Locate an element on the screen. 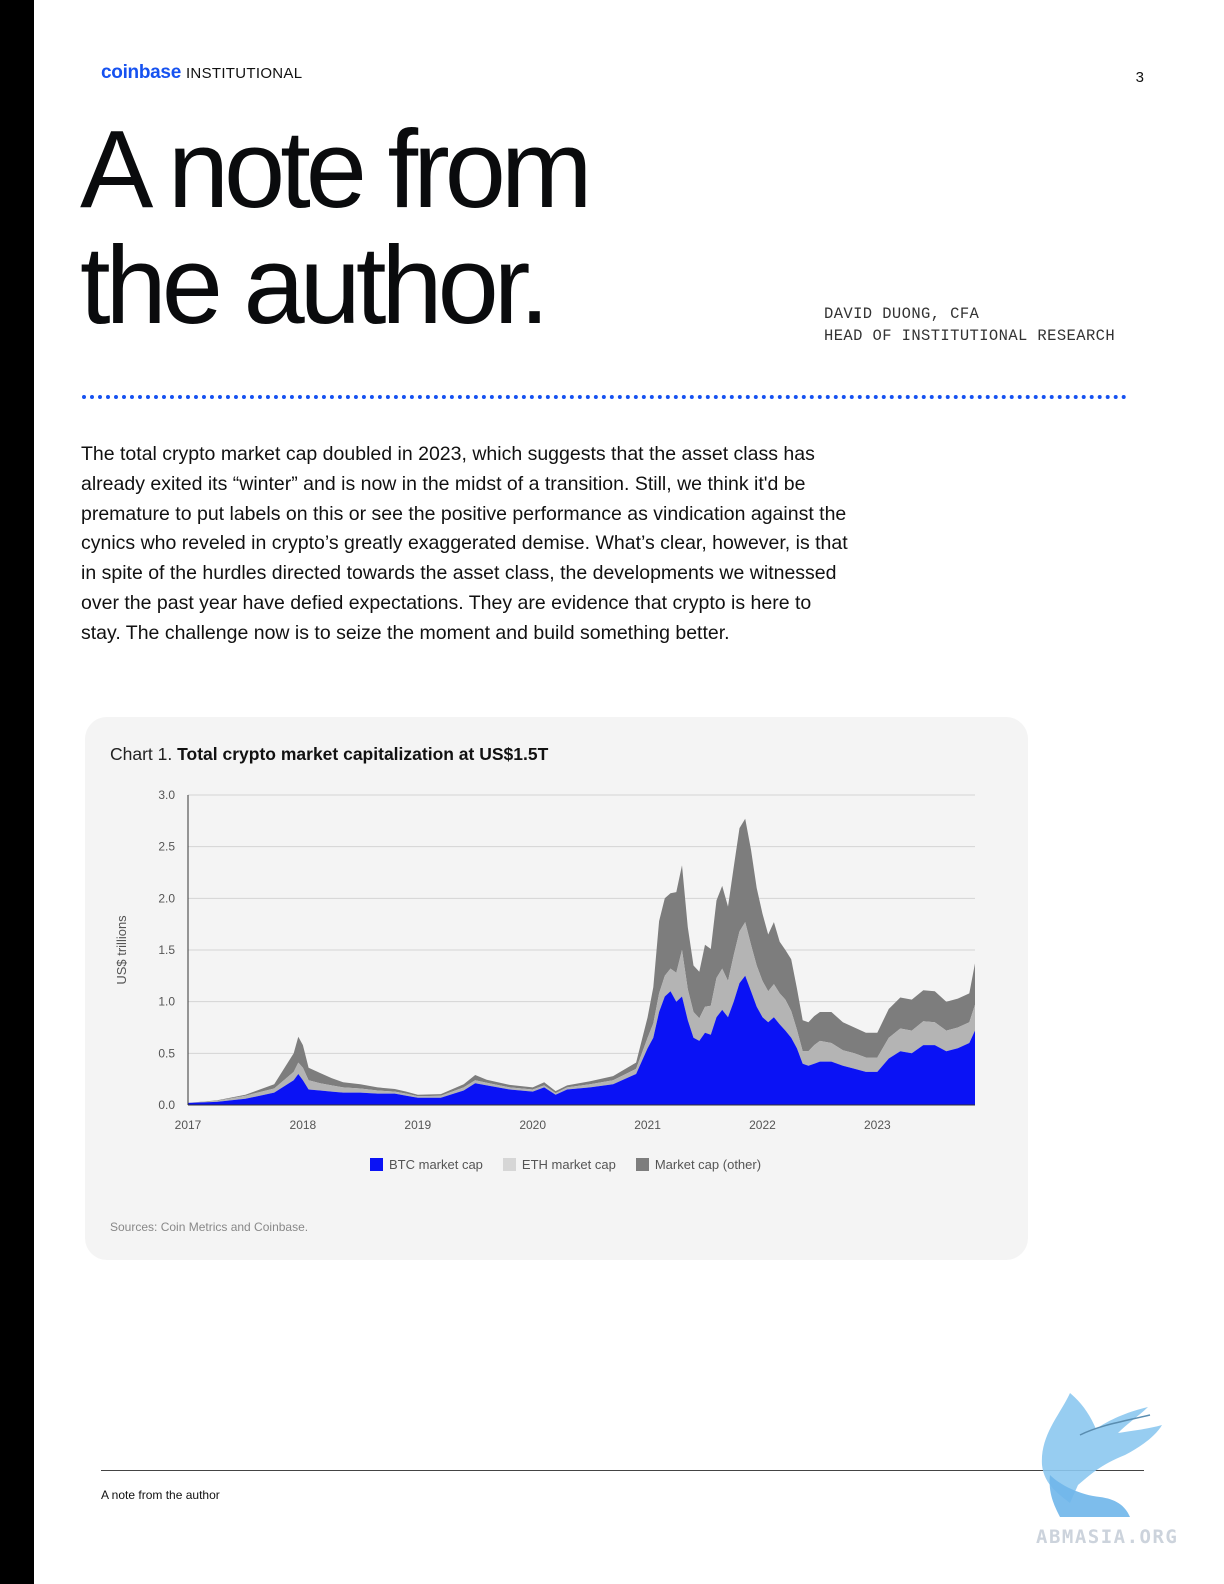 This screenshot has width=1224, height=1584. footer-divider is located at coordinates (622, 1470).